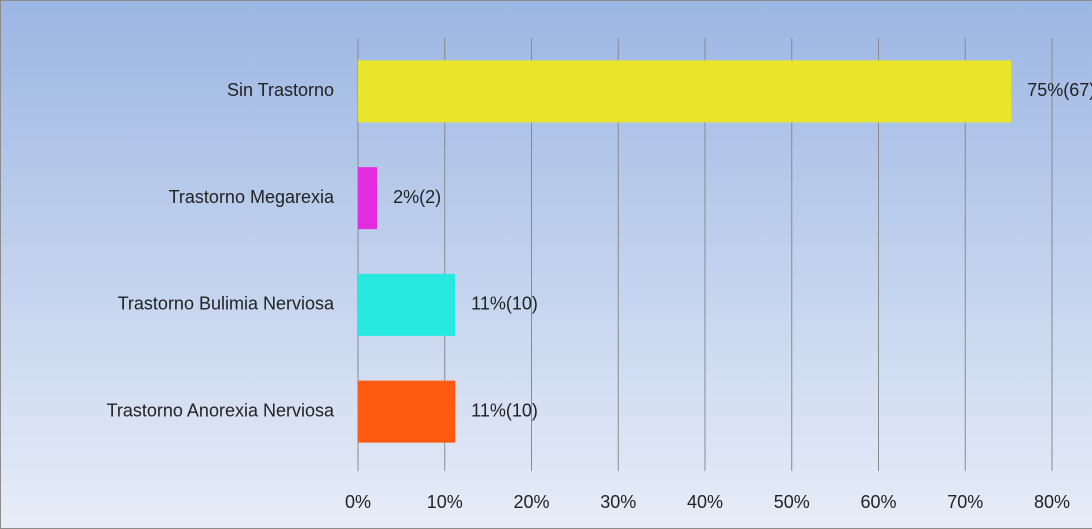  I want to click on x-tick-label: 60%, so click(878, 502).